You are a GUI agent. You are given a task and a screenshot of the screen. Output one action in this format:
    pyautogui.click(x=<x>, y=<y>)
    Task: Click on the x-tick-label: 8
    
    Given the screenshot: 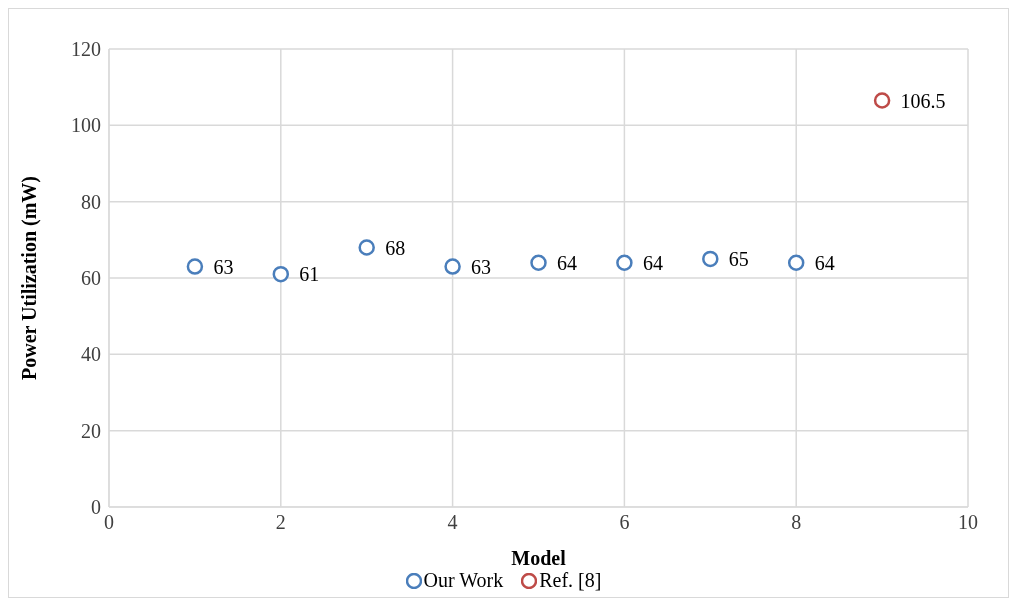 What is the action you would take?
    pyautogui.click(x=796, y=522)
    